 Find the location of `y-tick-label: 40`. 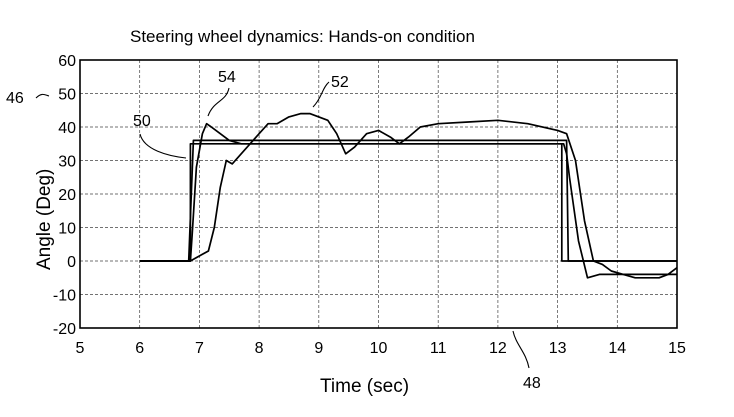

y-tick-label: 40 is located at coordinates (67, 128).